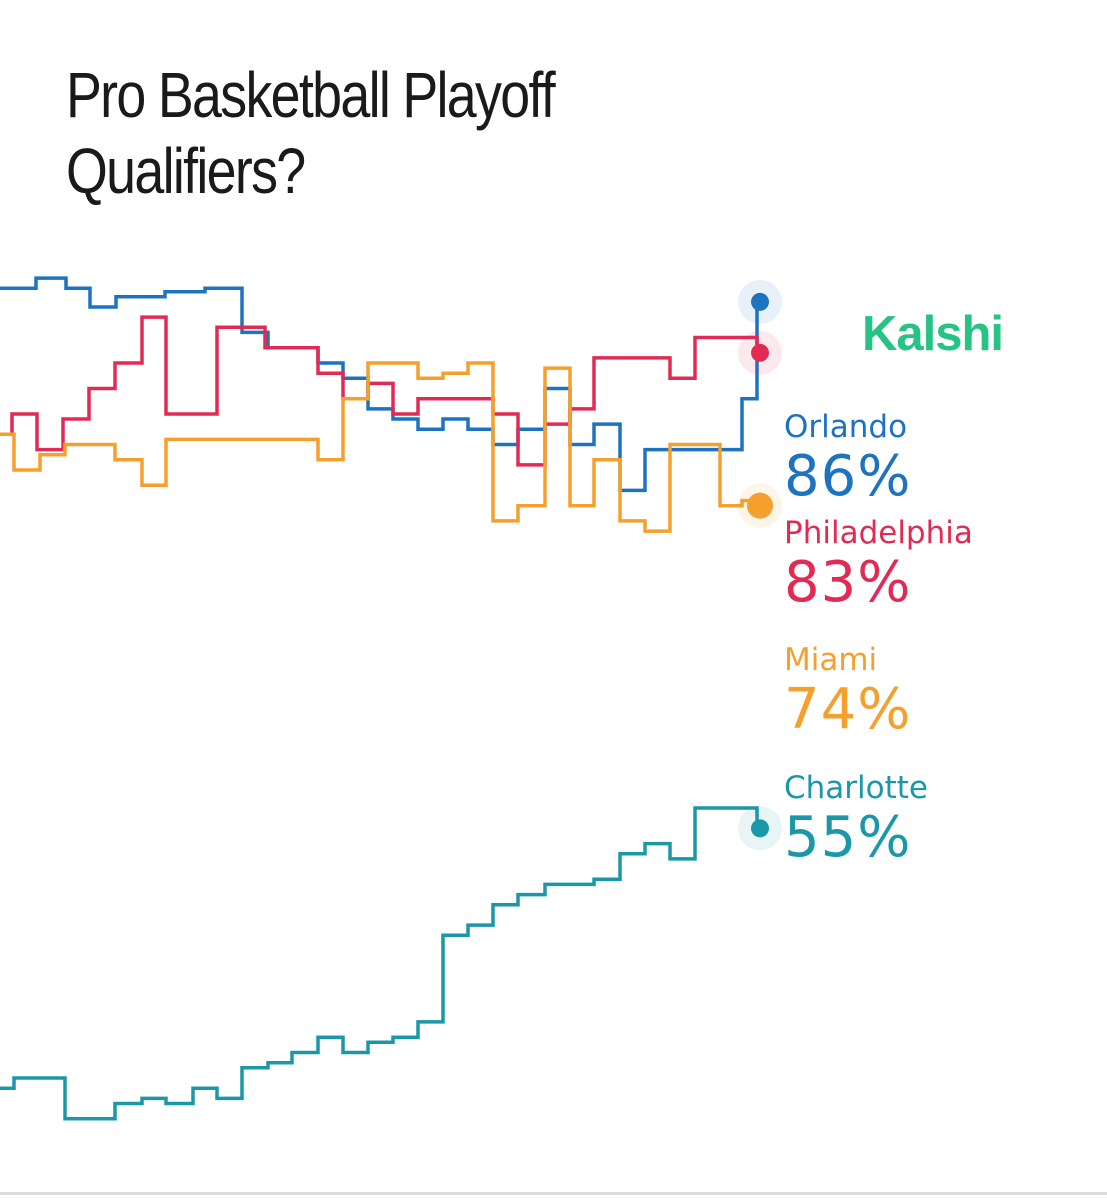  Describe the element at coordinates (553, 1193) in the screenshot. I see `bottom-divider` at that location.